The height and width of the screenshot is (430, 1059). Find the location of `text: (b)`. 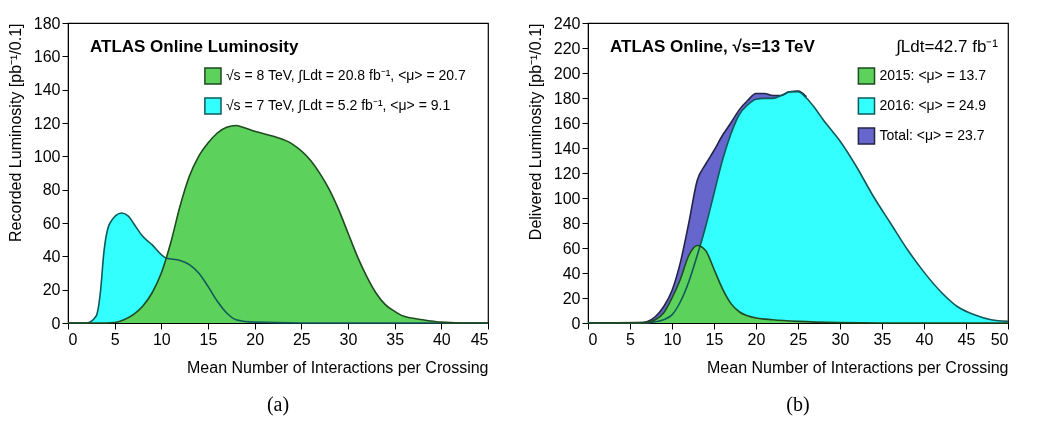

text: (b) is located at coordinates (798, 404).